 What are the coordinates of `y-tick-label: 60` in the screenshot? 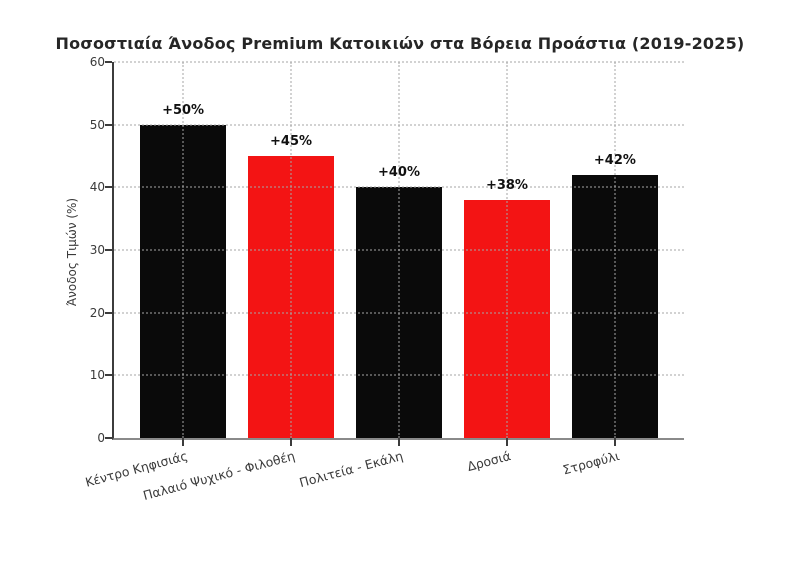 It's located at (97, 62).